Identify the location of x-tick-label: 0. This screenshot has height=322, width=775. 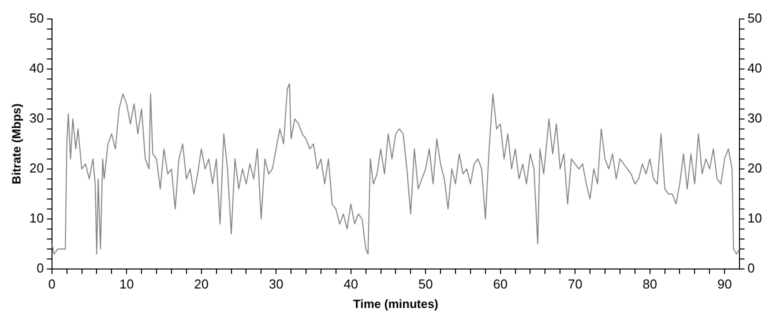
(52, 284).